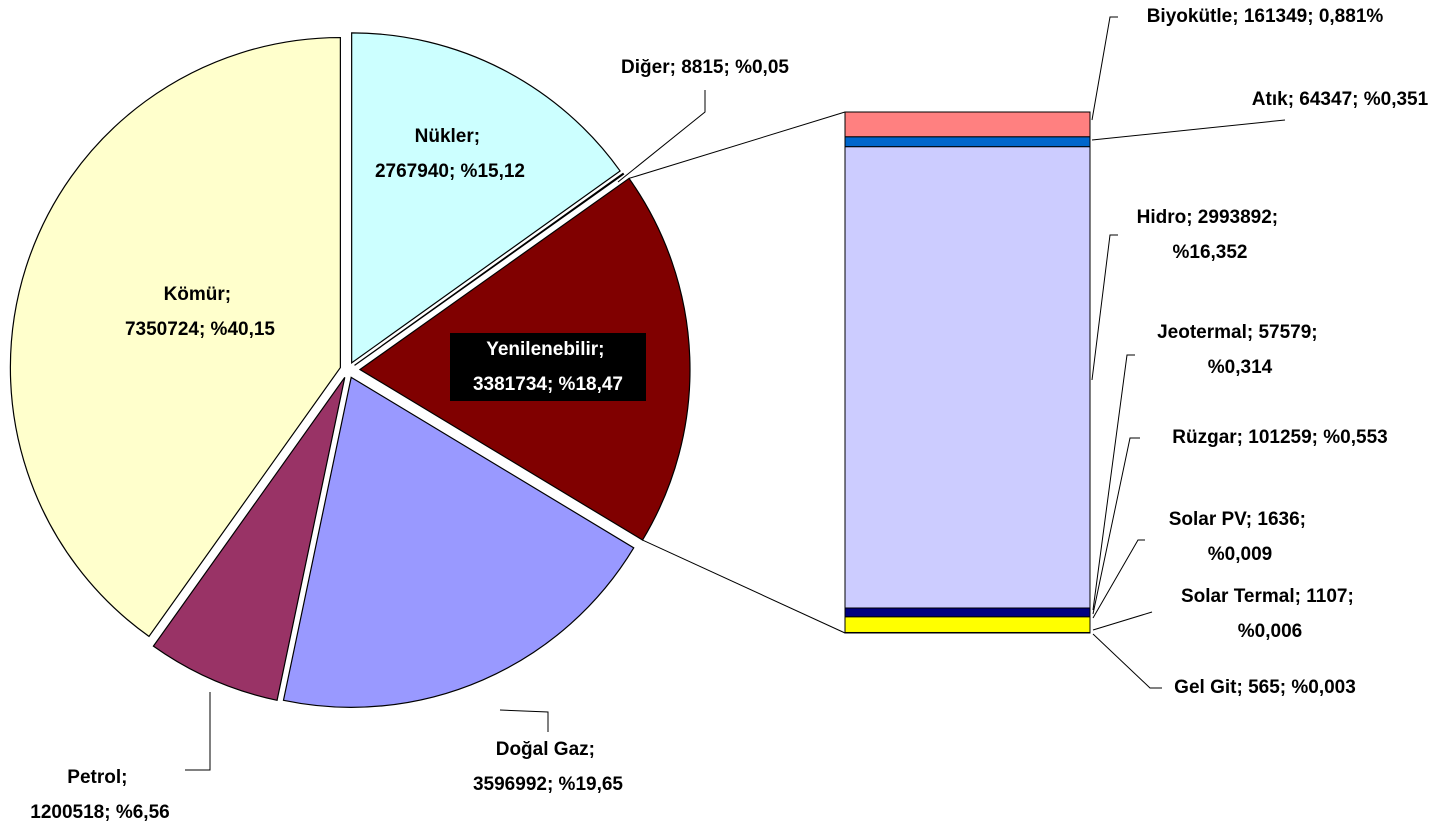  Describe the element at coordinates (99, 795) in the screenshot. I see `data-label: Petrol; 1200518; %6,56` at that location.